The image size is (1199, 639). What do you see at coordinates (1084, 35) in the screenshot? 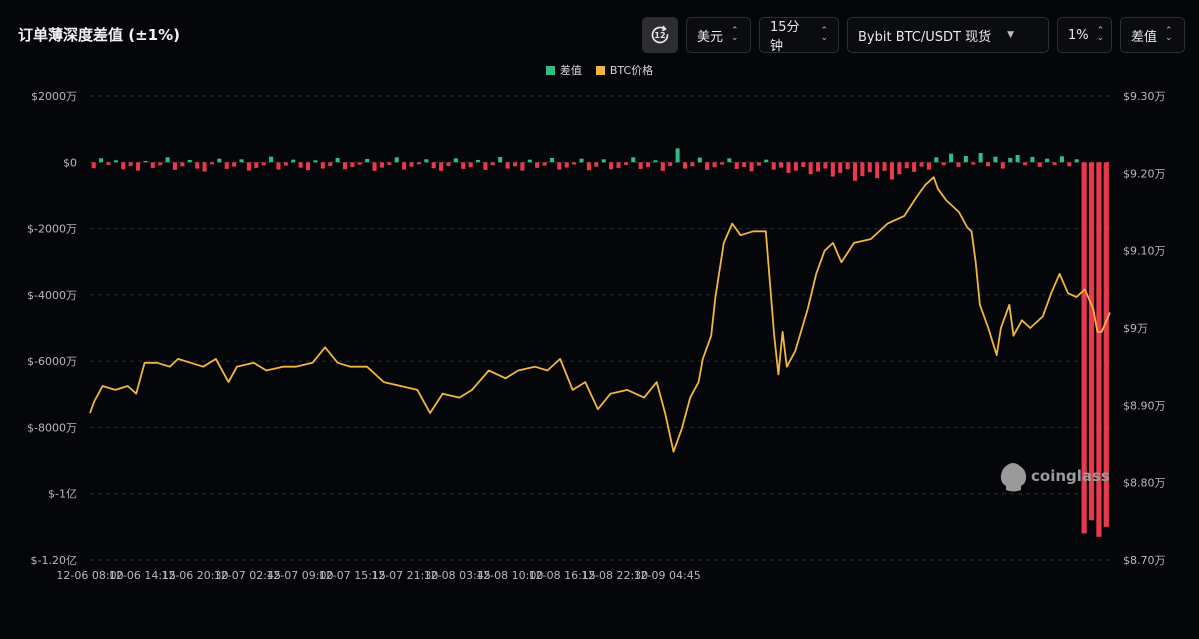
I see `depth-range-select: 1% ⌃ ⌄` at bounding box center [1084, 35].